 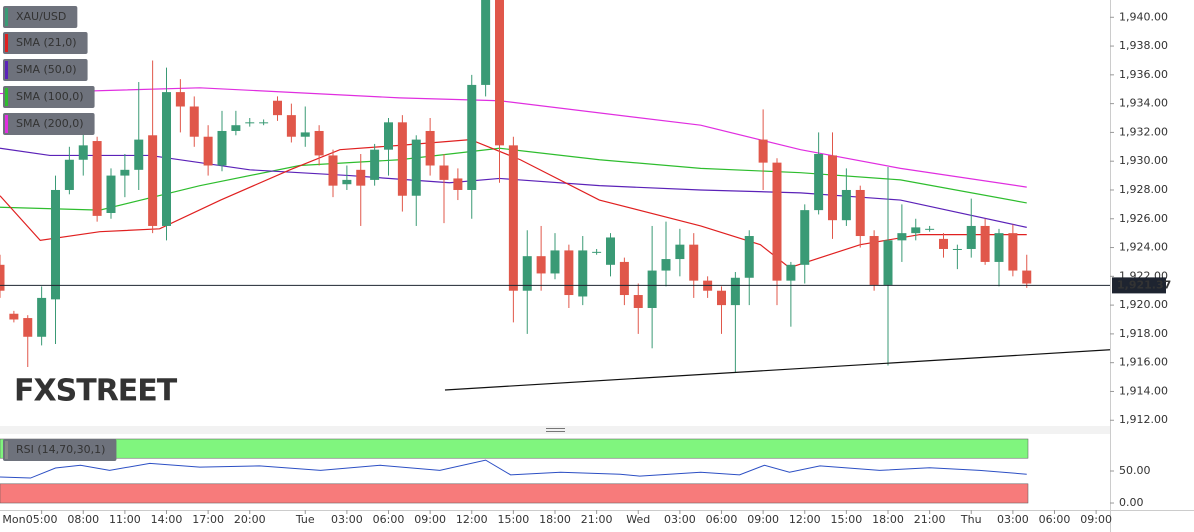 What do you see at coordinates (50, 123) in the screenshot?
I see `legend-label: SMA (200,0)` at bounding box center [50, 123].